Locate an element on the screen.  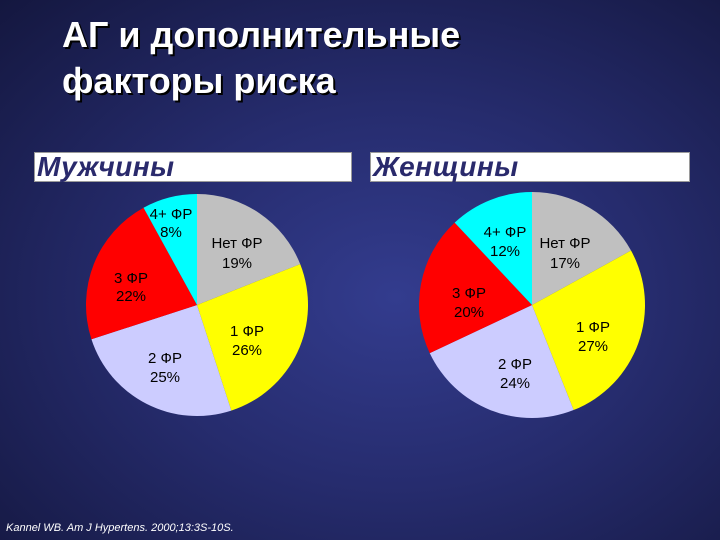
women-pie-value-4: 12% is located at coordinates (505, 251).